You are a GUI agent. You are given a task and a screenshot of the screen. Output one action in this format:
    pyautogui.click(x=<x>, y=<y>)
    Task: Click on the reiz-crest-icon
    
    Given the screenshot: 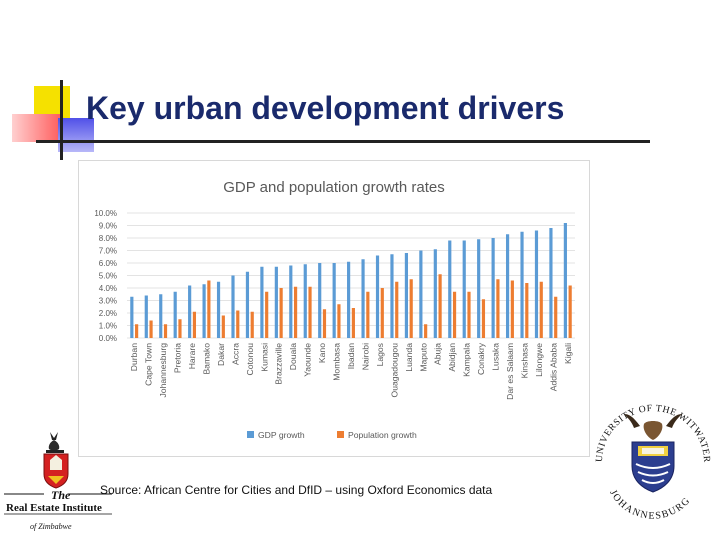 What is the action you would take?
    pyautogui.click(x=56, y=460)
    